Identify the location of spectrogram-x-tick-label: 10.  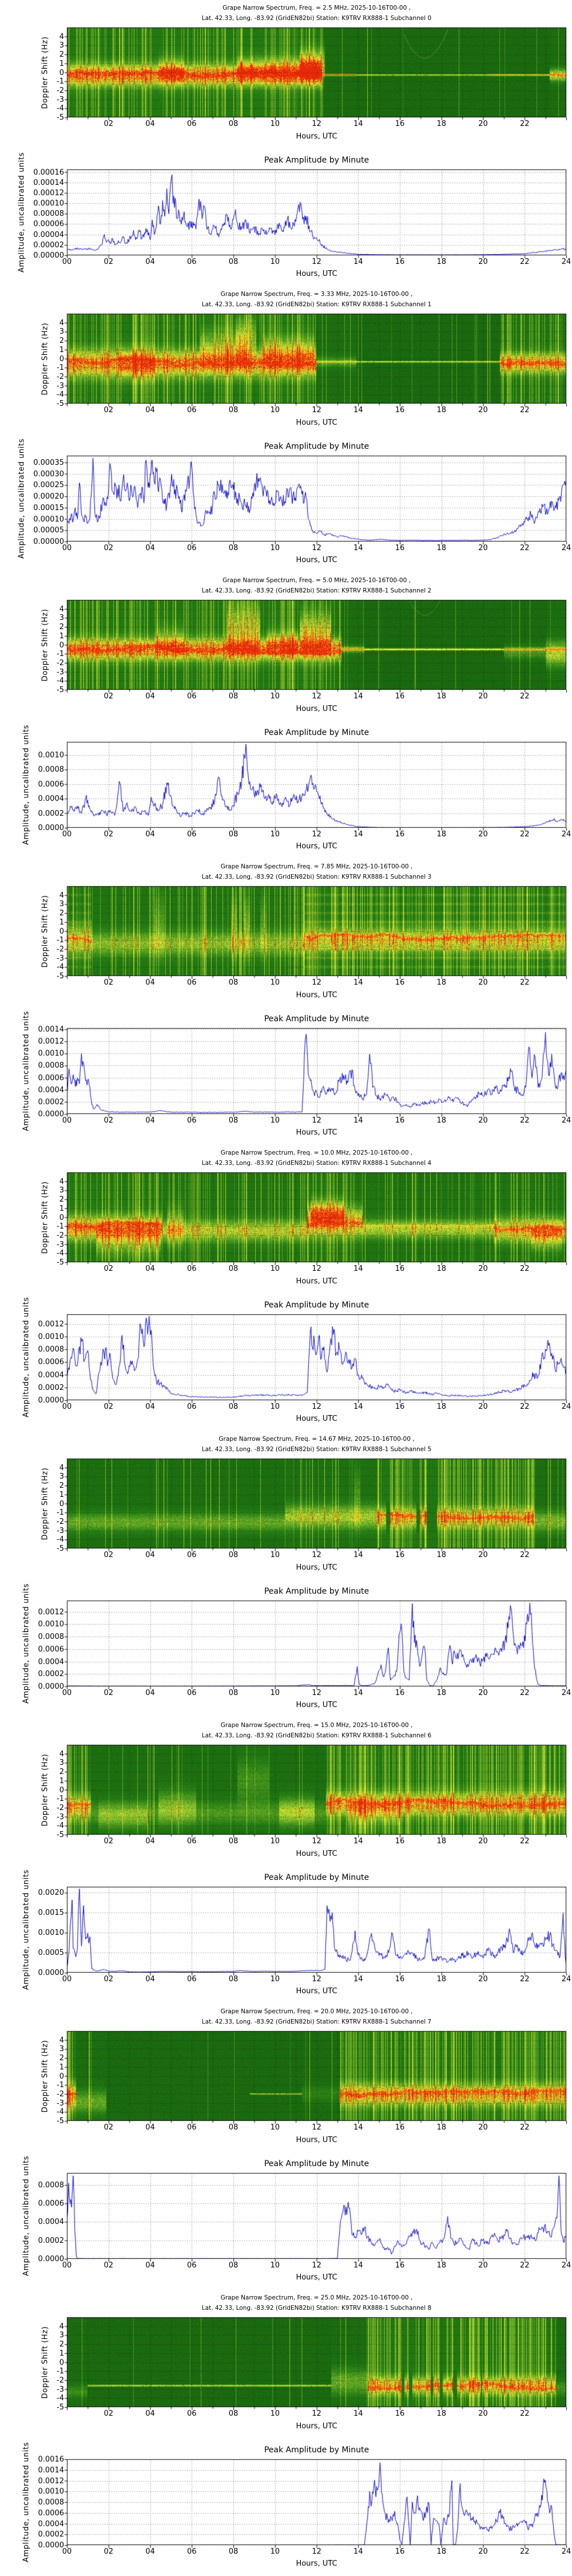
(275, 1555).